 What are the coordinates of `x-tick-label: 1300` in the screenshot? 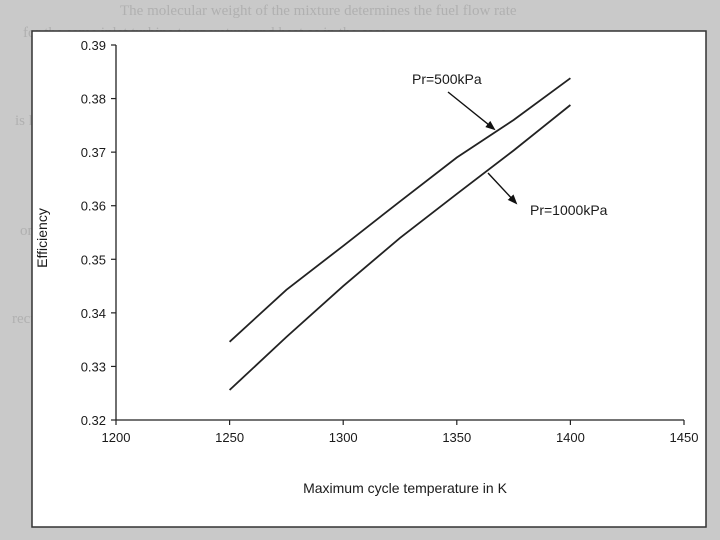 It's located at (343, 437).